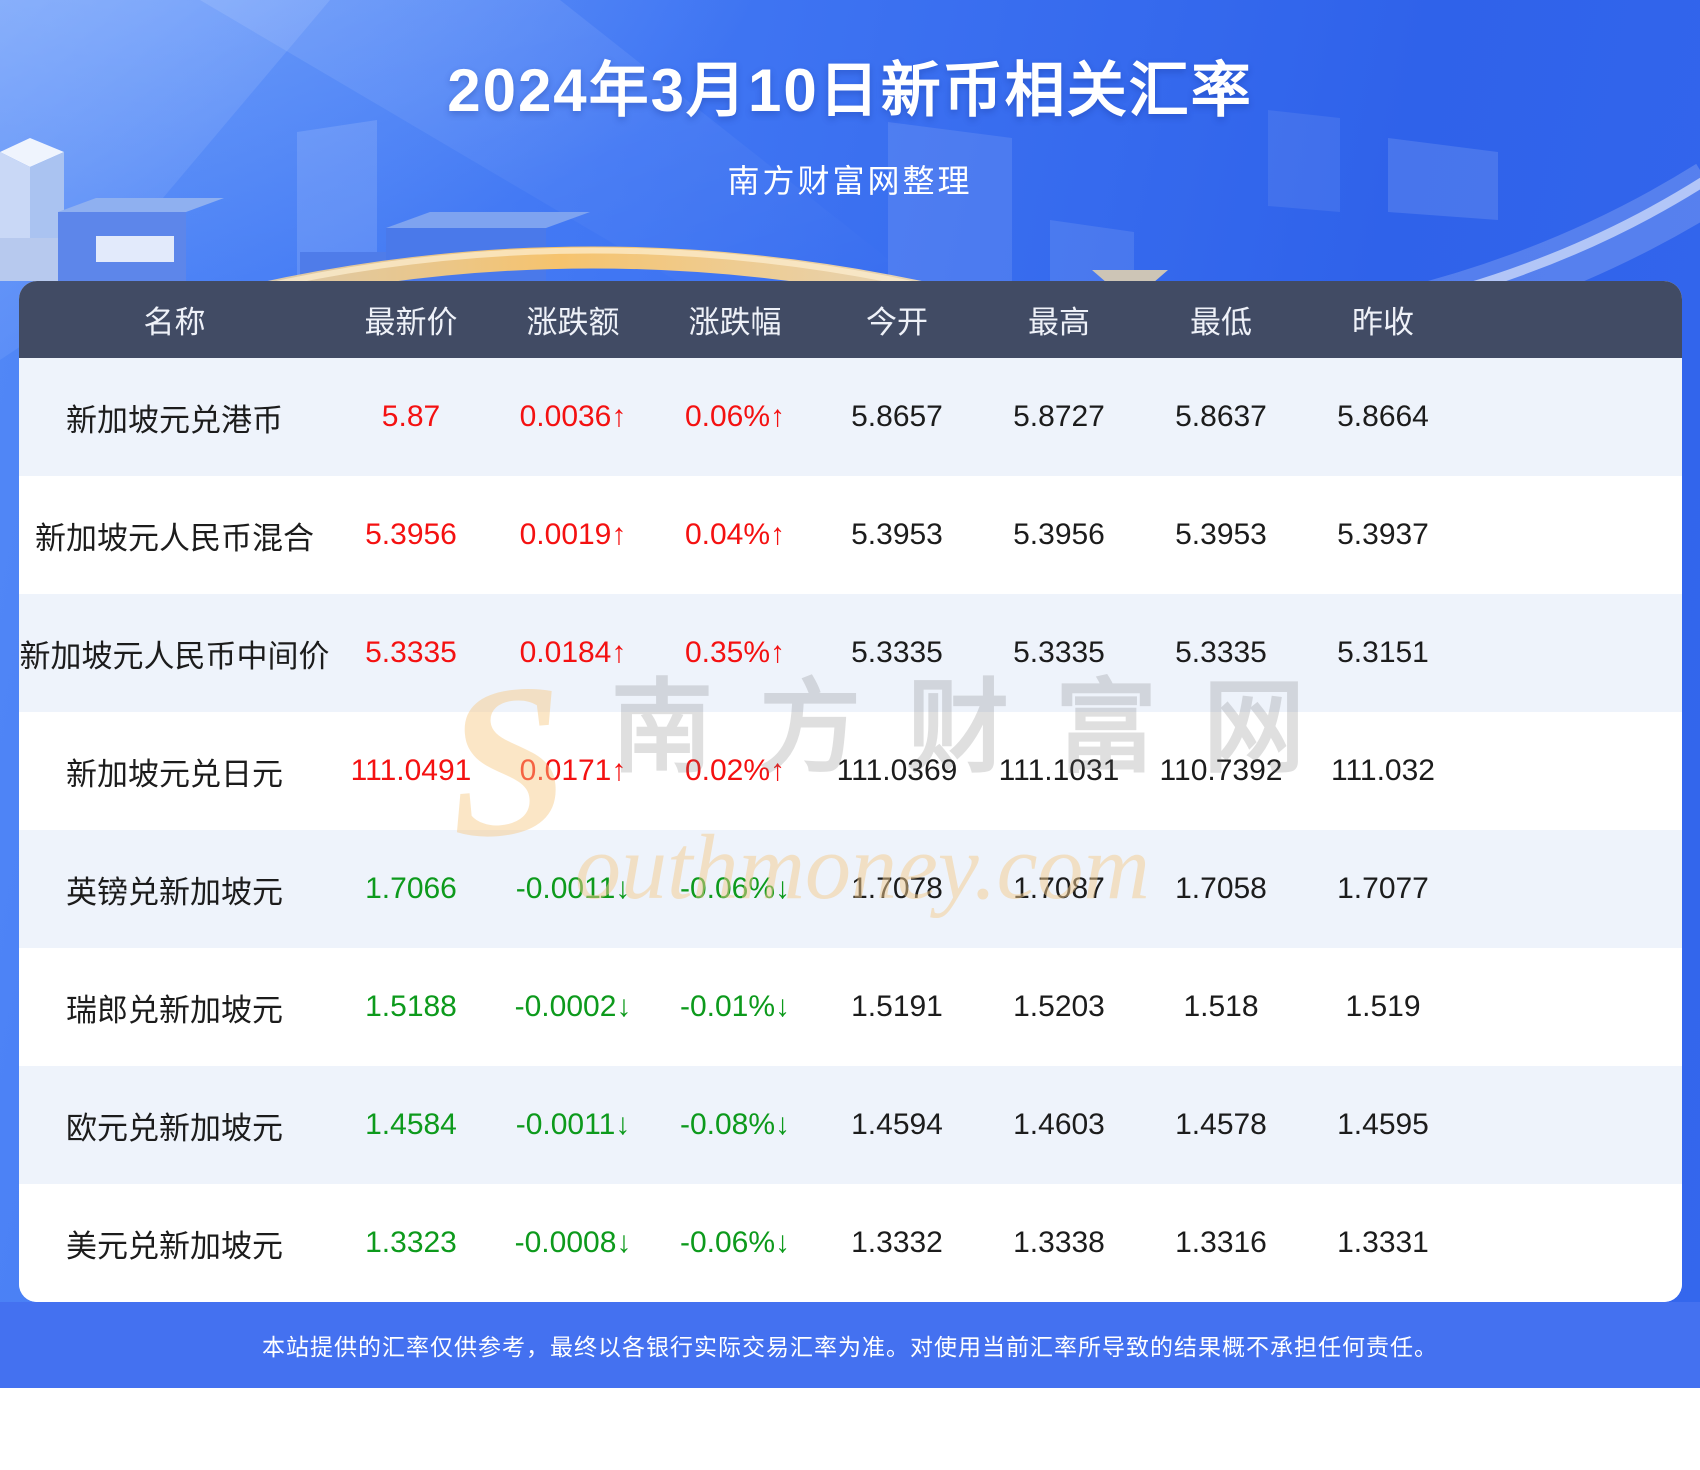 This screenshot has width=1700, height=1470. Describe the element at coordinates (1221, 1006) in the screenshot. I see `cell-low: 1.518` at that location.